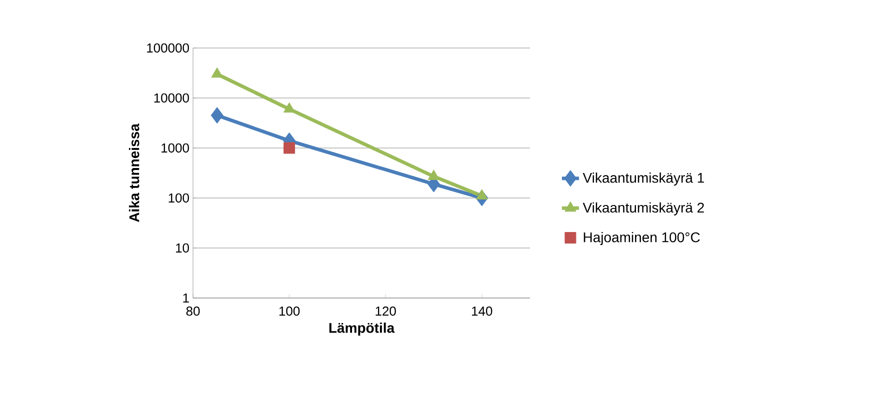 This screenshot has height=417, width=888. I want to click on legend-label: Hajoaminen 100°C, so click(642, 239).